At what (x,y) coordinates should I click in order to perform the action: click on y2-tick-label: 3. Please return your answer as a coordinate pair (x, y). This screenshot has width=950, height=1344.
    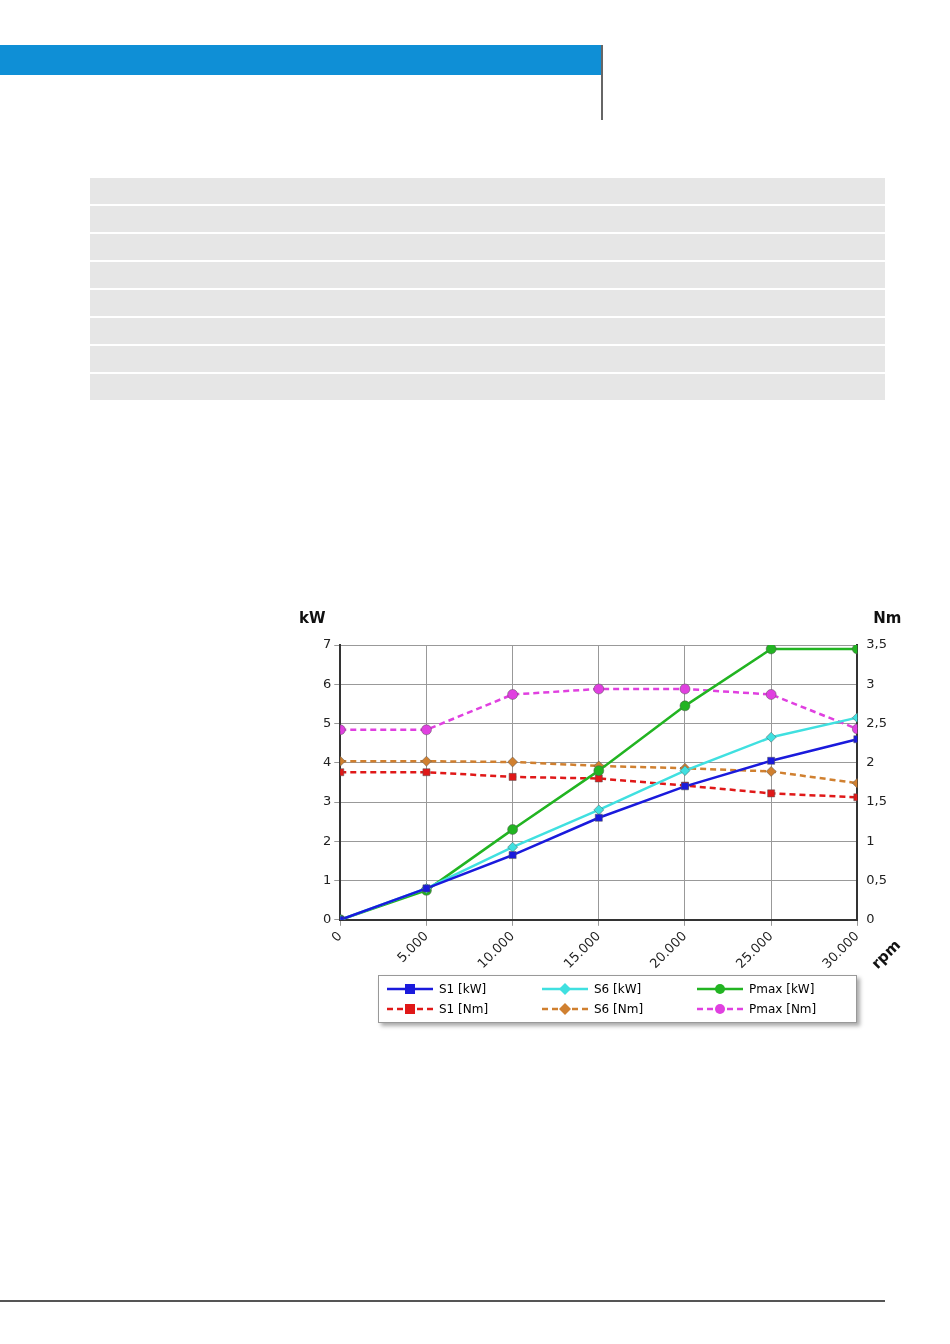
    Looking at the image, I should click on (870, 683).